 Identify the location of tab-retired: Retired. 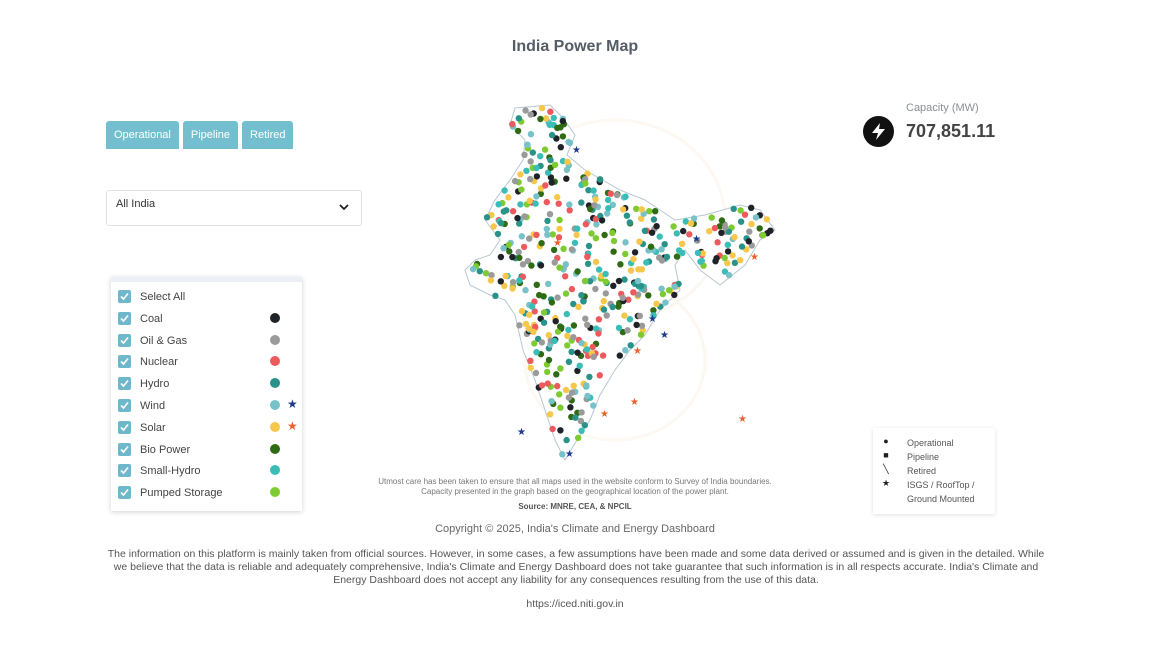
(268, 135).